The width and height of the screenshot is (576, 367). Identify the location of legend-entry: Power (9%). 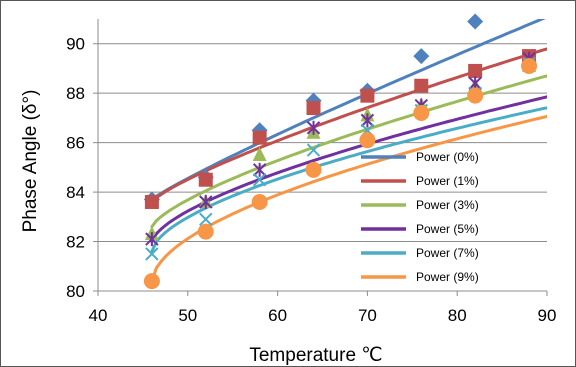
(447, 277).